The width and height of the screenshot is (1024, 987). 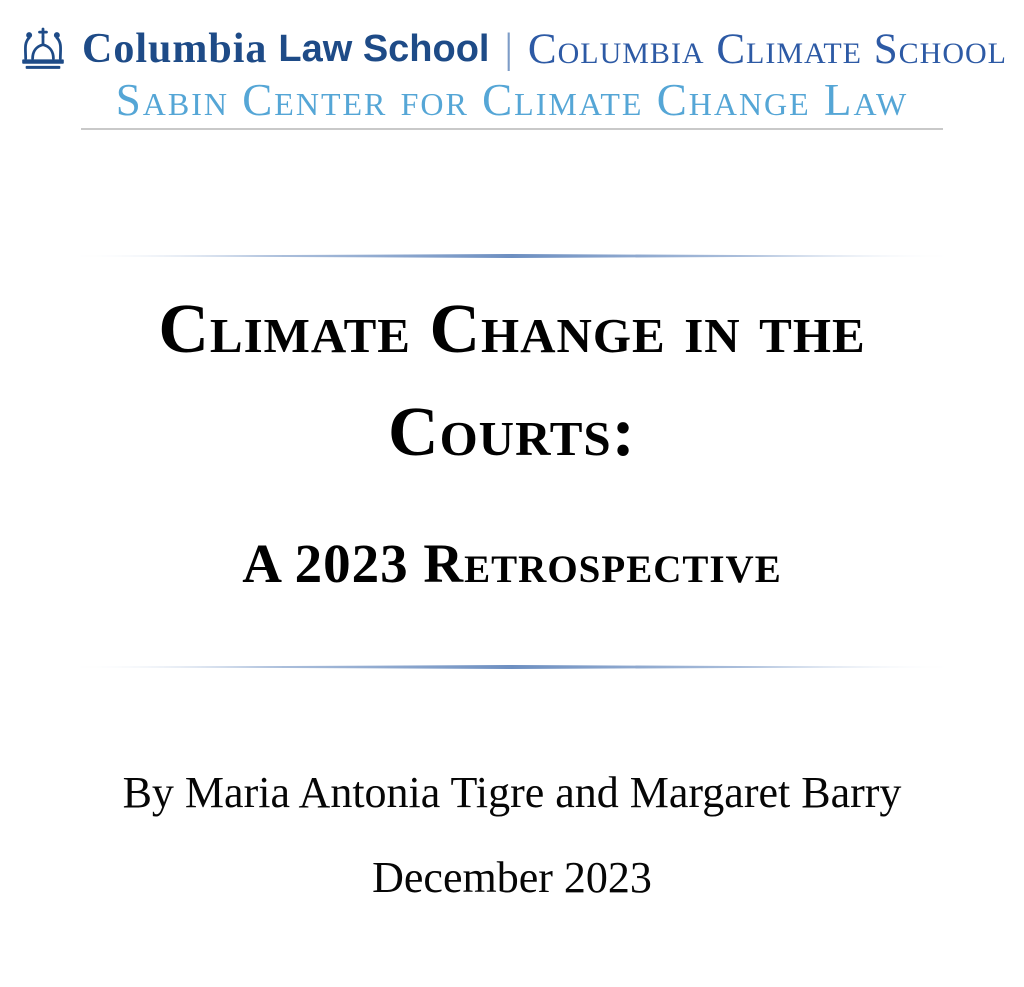 I want to click on decorative-rule-bottom, so click(x=512, y=667).